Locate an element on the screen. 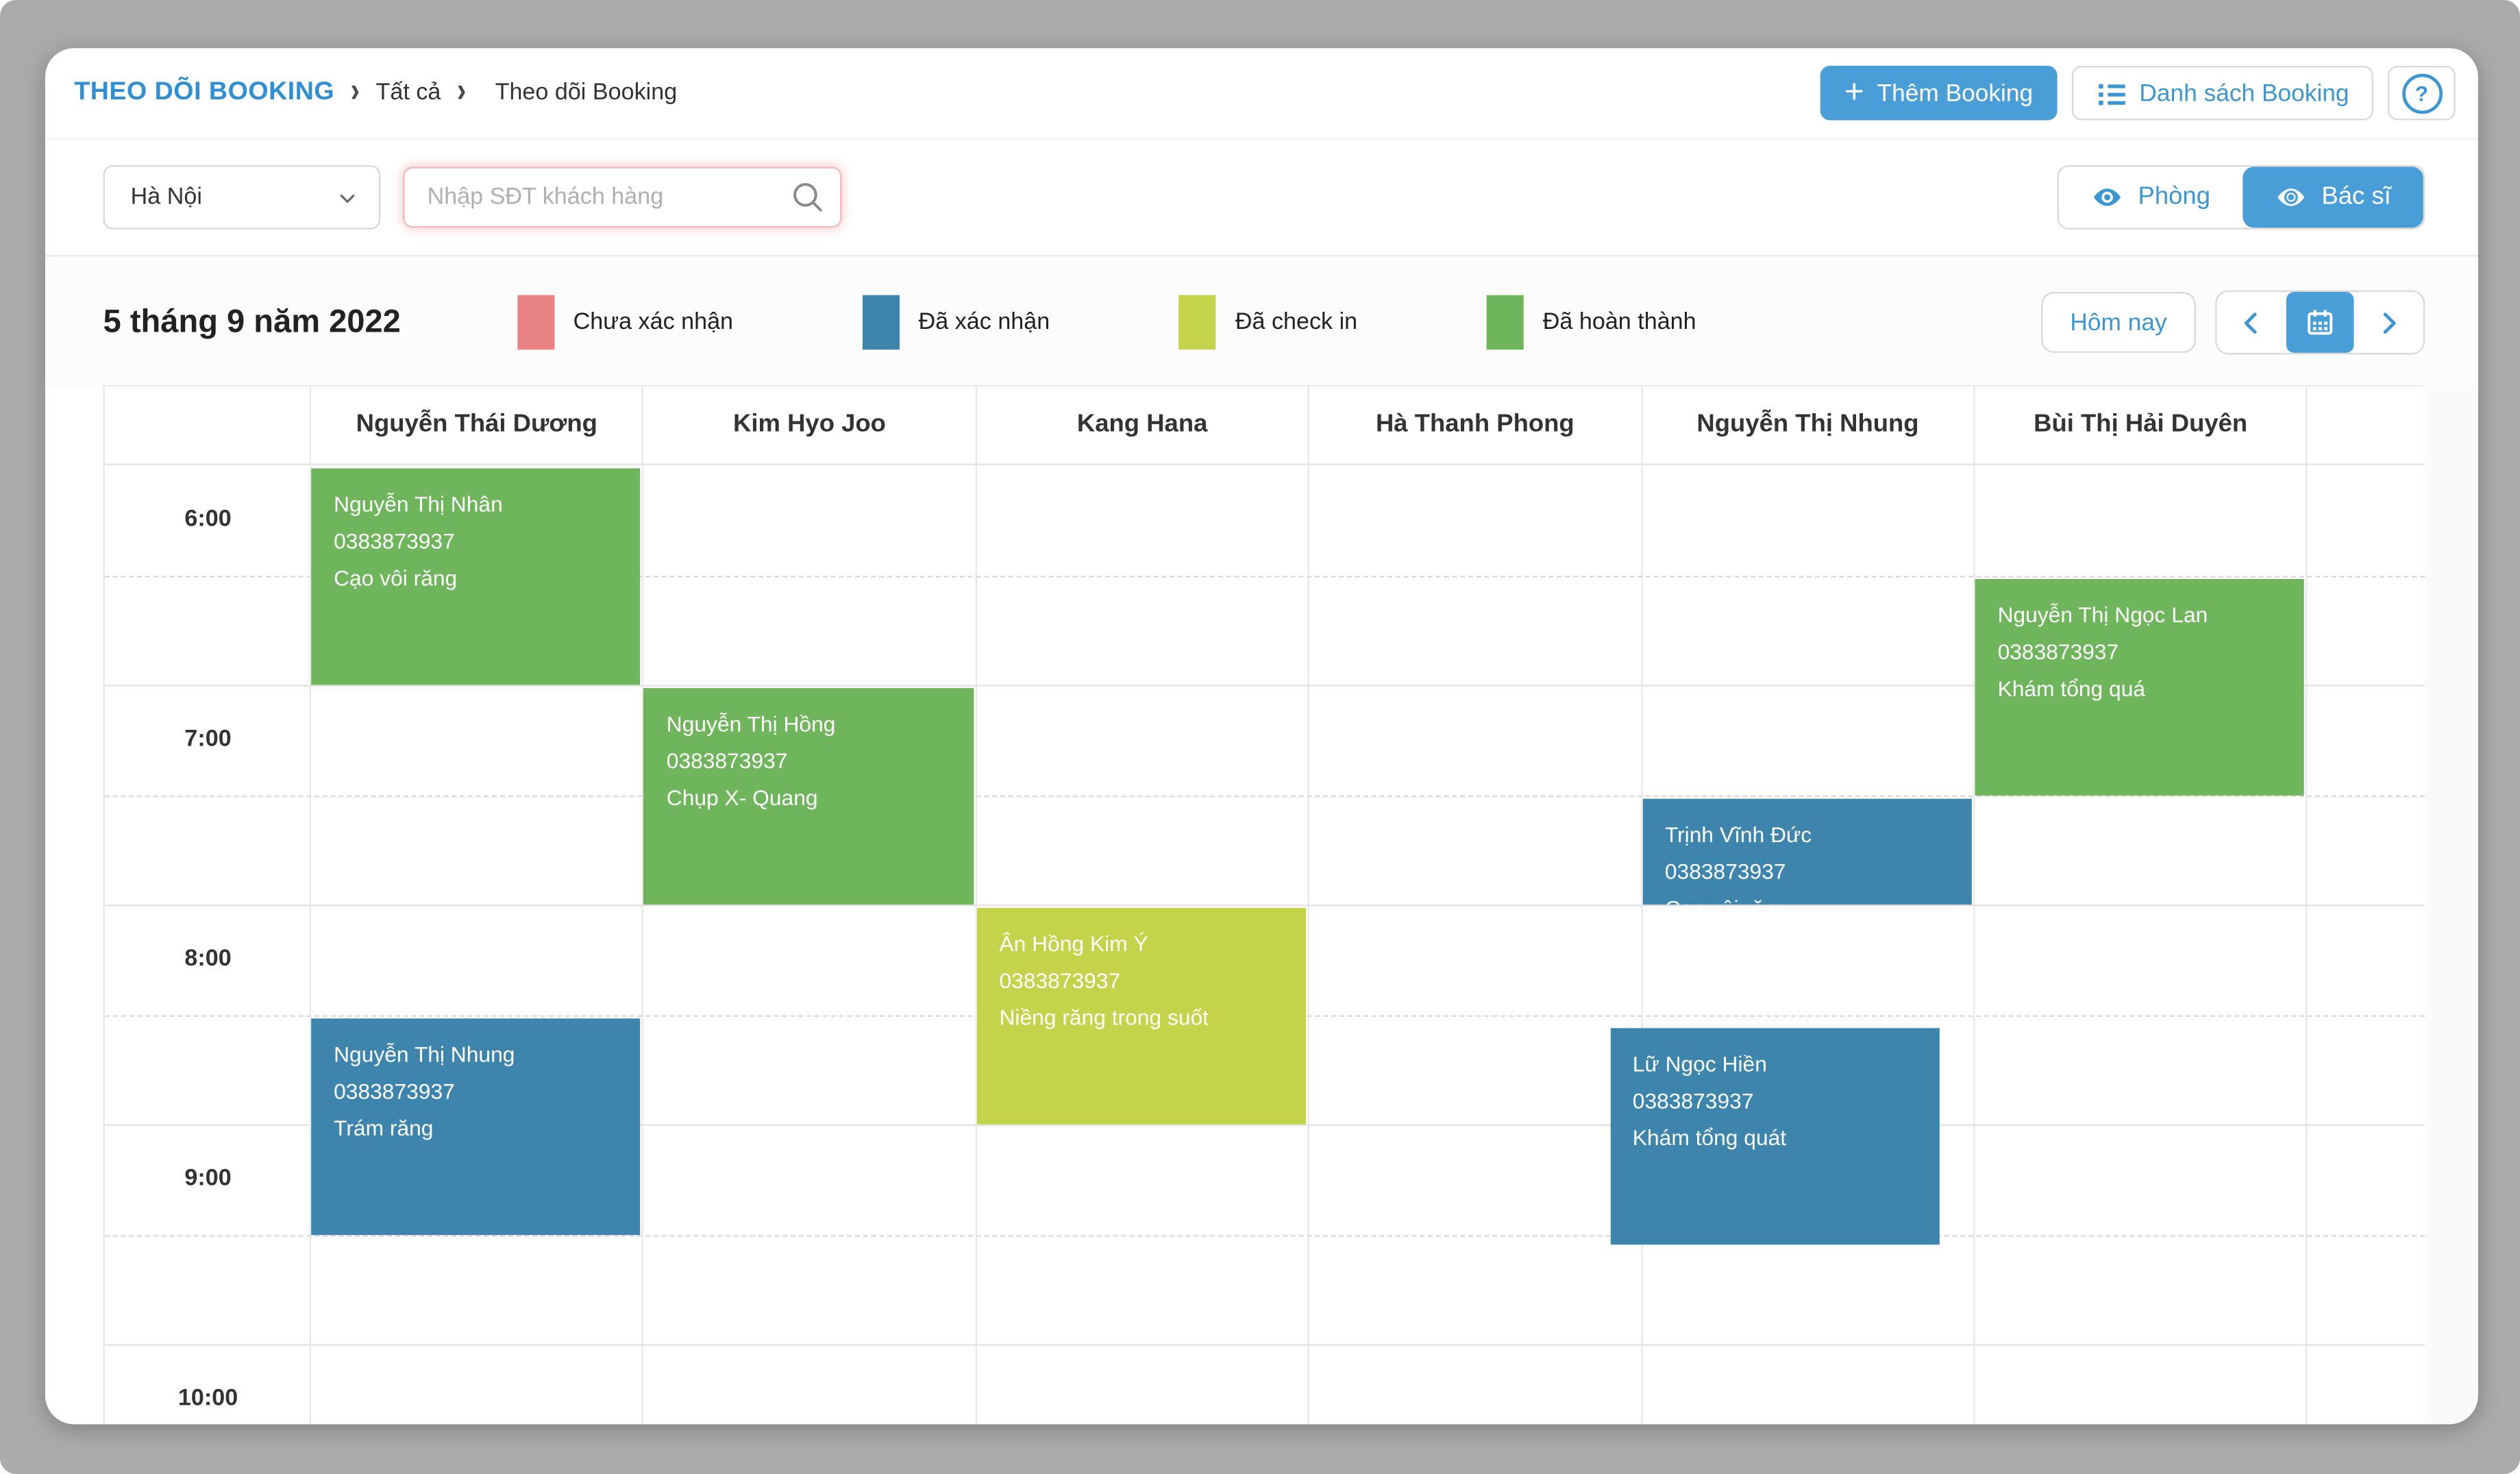  legend-label: Đã xác nhận is located at coordinates (984, 322).